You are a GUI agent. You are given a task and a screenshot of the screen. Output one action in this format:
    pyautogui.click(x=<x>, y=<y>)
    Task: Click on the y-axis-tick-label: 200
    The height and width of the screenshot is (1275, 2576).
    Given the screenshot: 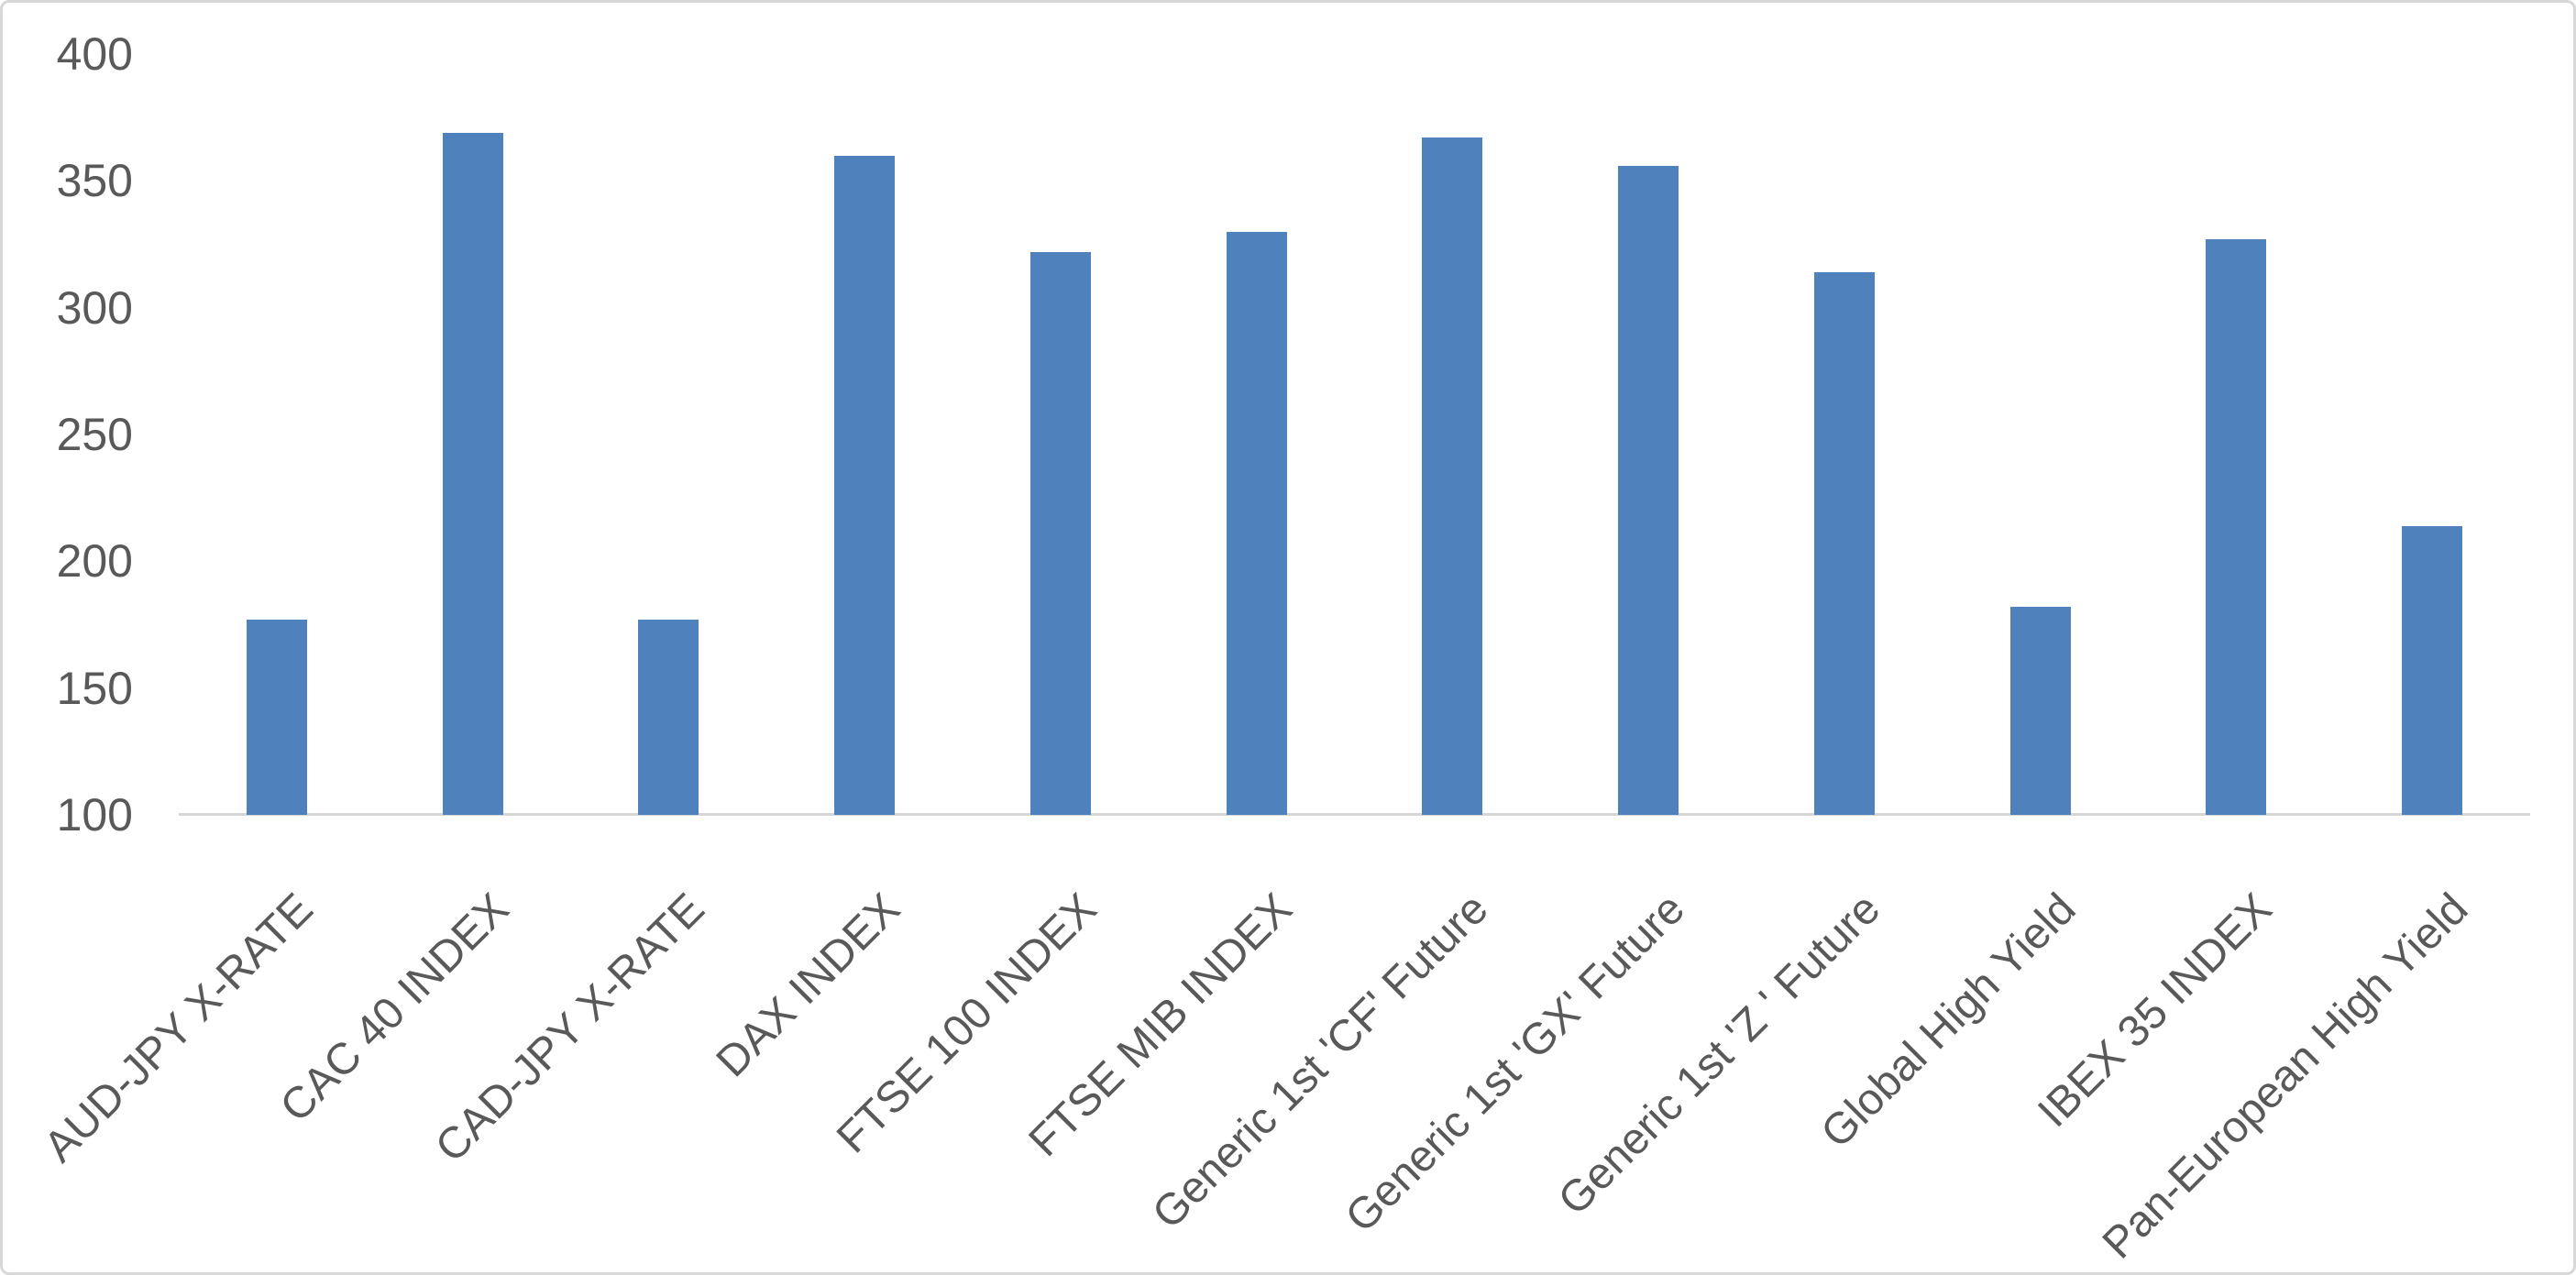 What is the action you would take?
    pyautogui.click(x=95, y=561)
    